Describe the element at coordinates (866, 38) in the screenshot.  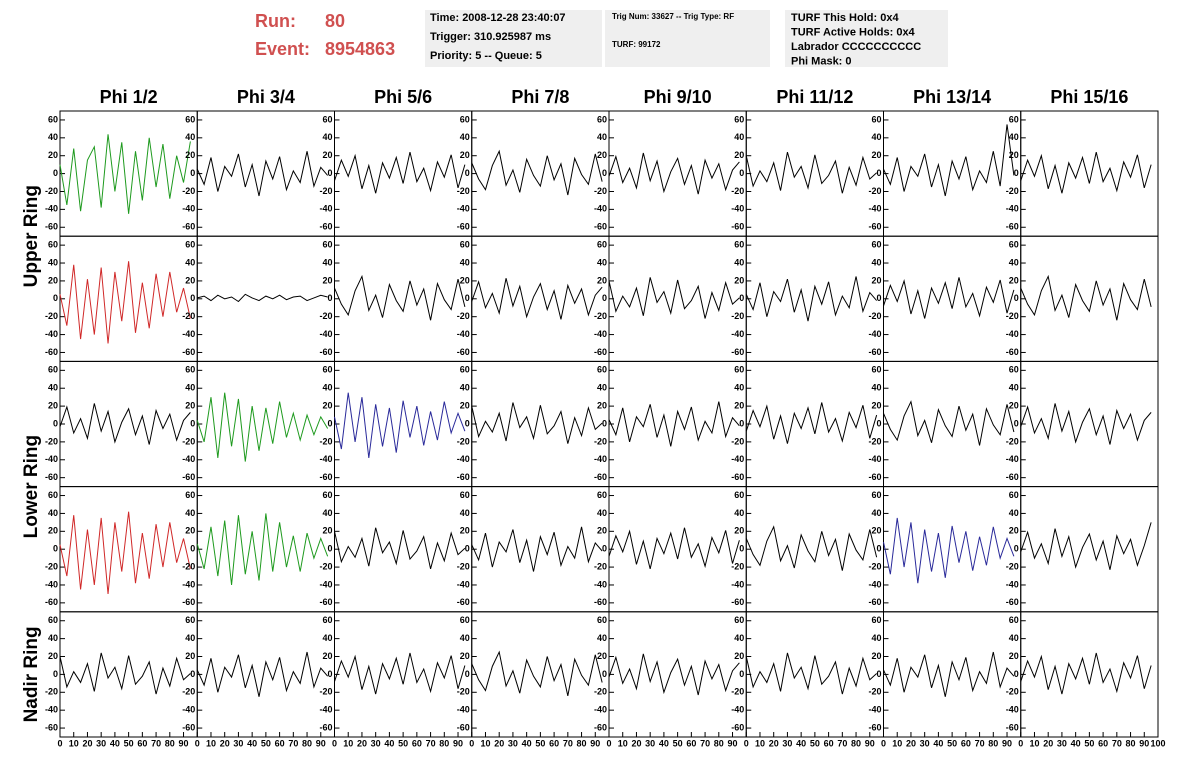
I see `info-box` at that location.